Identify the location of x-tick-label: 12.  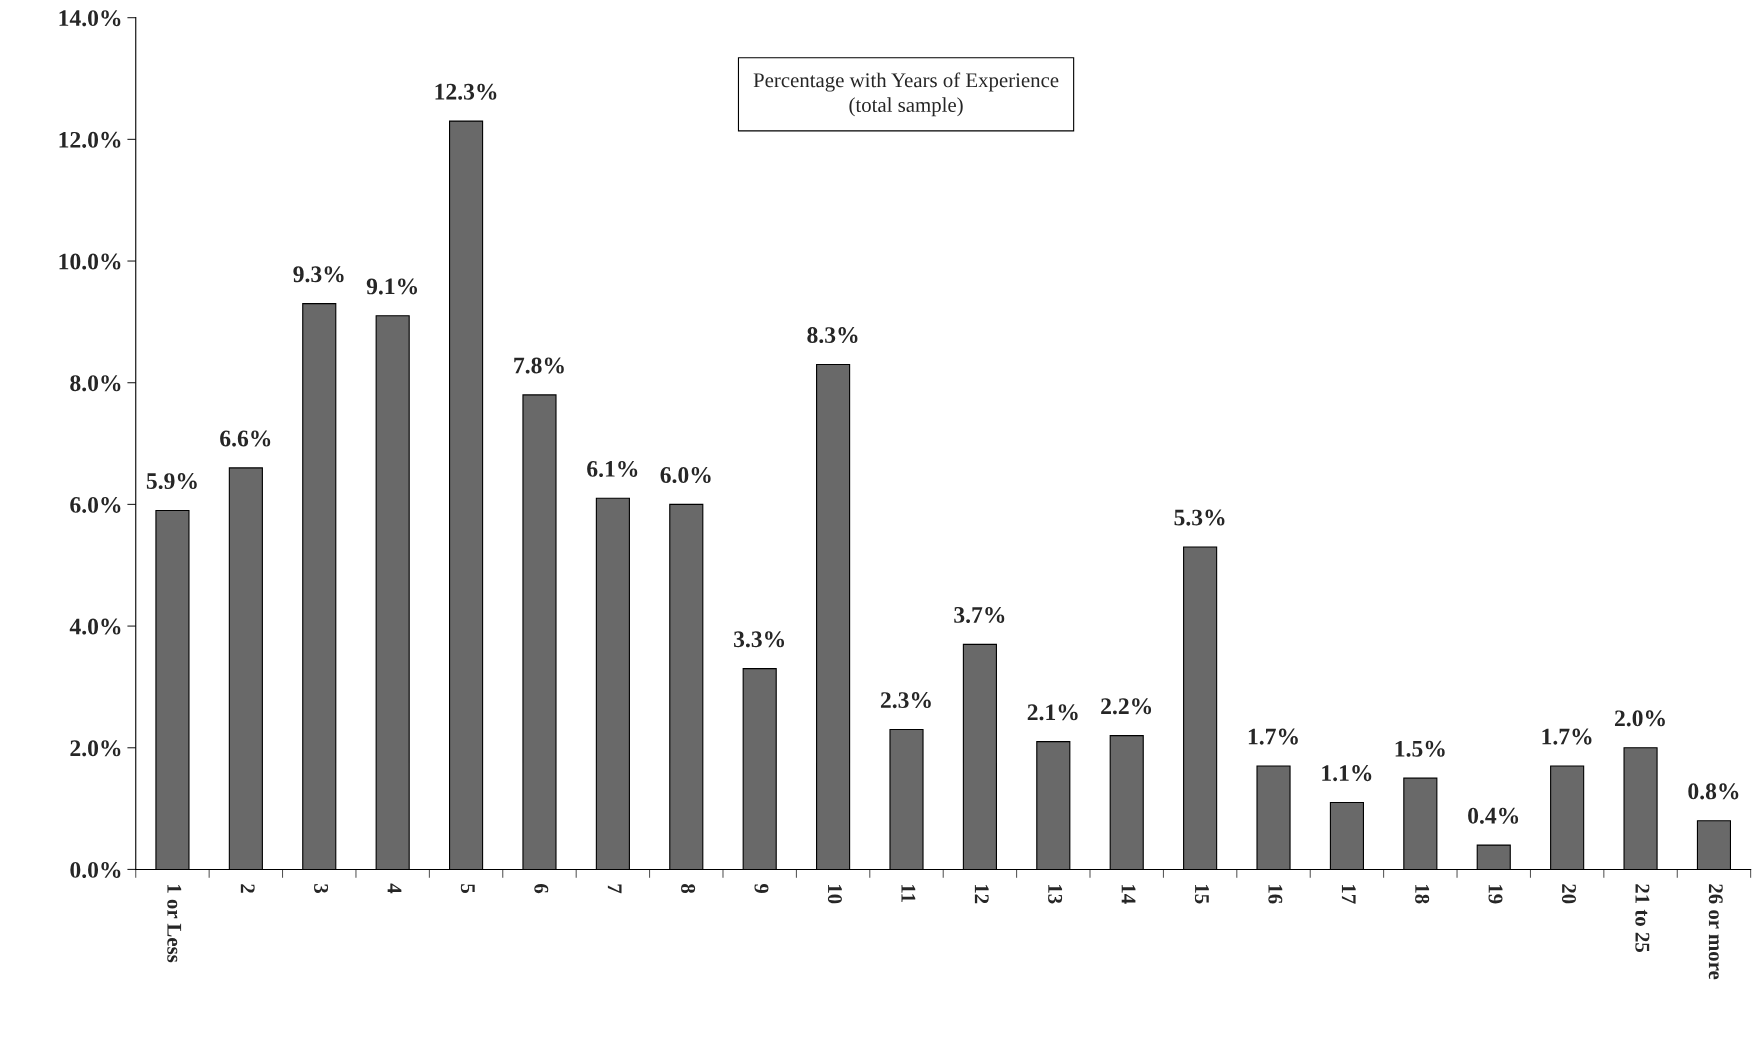
(981, 894).